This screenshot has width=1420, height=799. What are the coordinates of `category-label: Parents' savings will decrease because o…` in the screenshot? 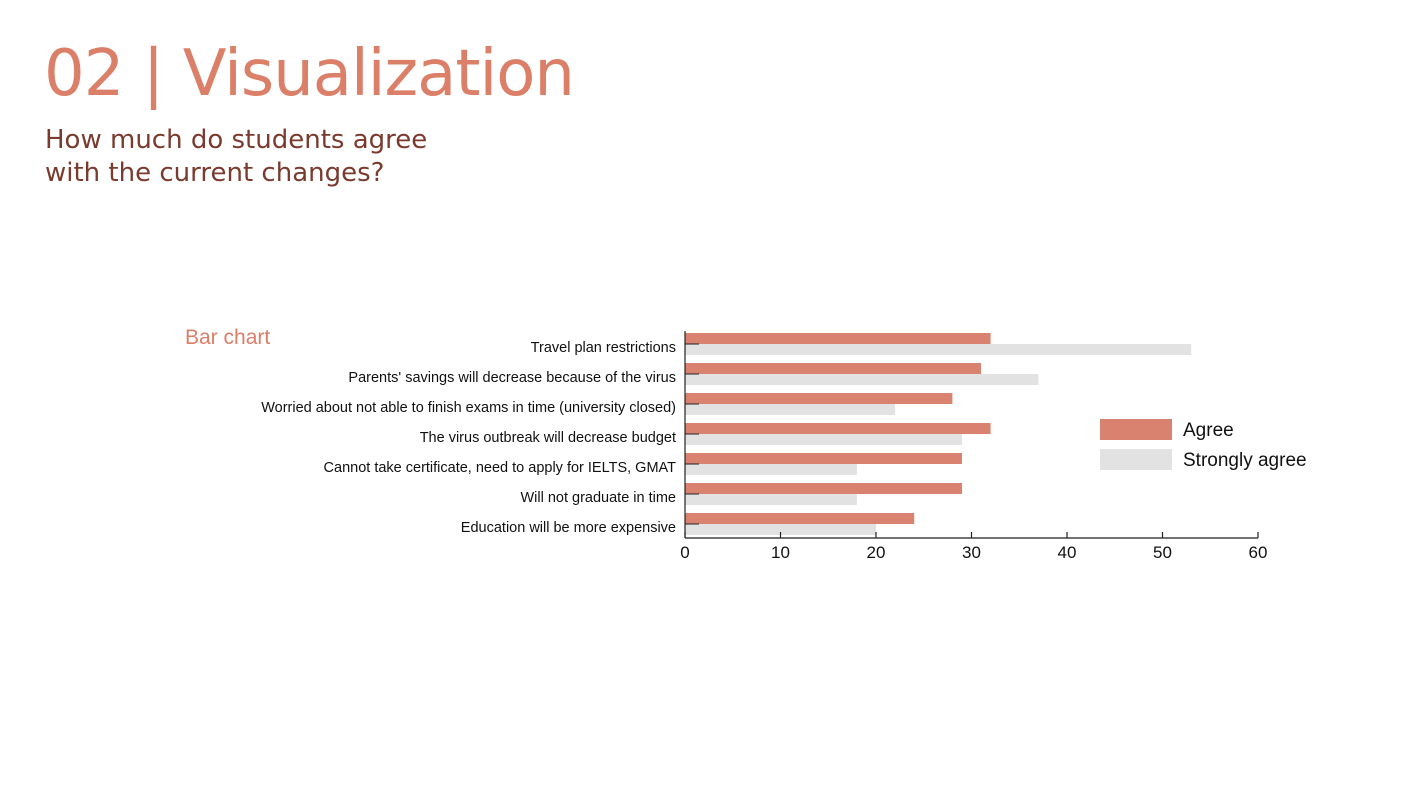 It's located at (512, 378).